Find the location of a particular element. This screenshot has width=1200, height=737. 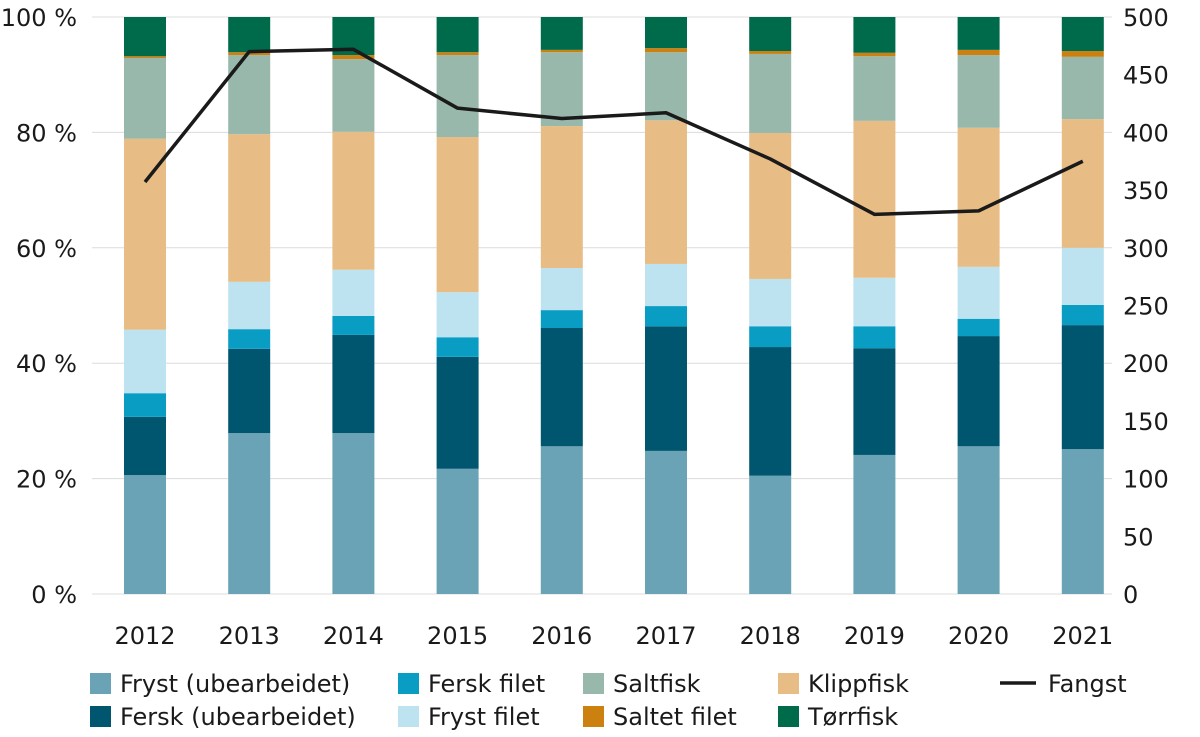

legend-label: Tørrfisk is located at coordinates (852, 717).